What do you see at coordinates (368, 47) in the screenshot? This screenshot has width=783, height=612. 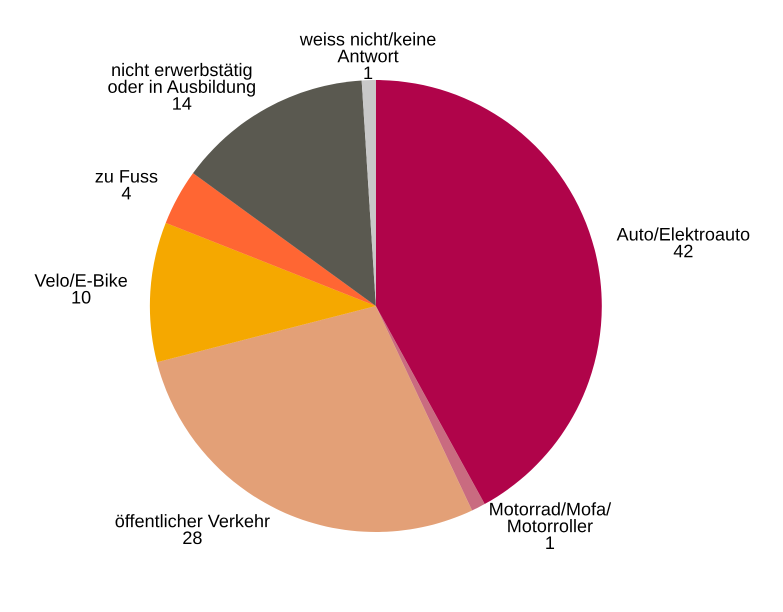 I see `slice-label: weiss nicht/keine Antwort` at bounding box center [368, 47].